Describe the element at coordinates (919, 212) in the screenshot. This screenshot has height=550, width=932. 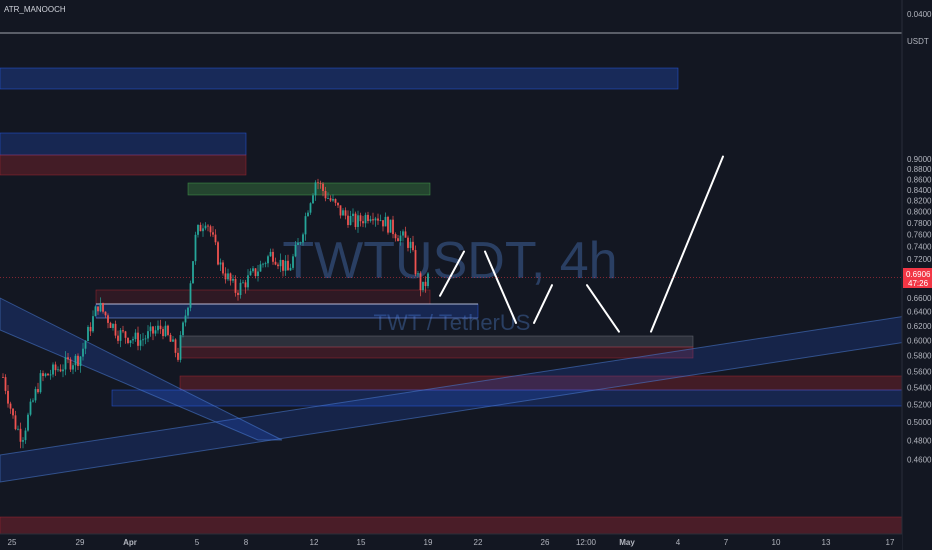
I see `y-tick-label: 0.8000` at that location.